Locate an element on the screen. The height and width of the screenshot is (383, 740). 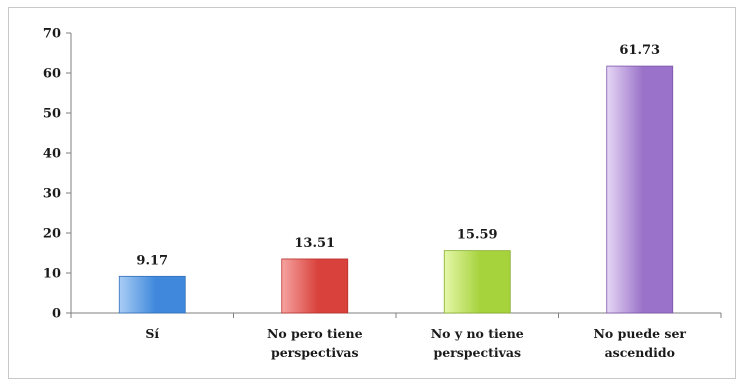
category-label-4: No puede ser is located at coordinates (639, 333).